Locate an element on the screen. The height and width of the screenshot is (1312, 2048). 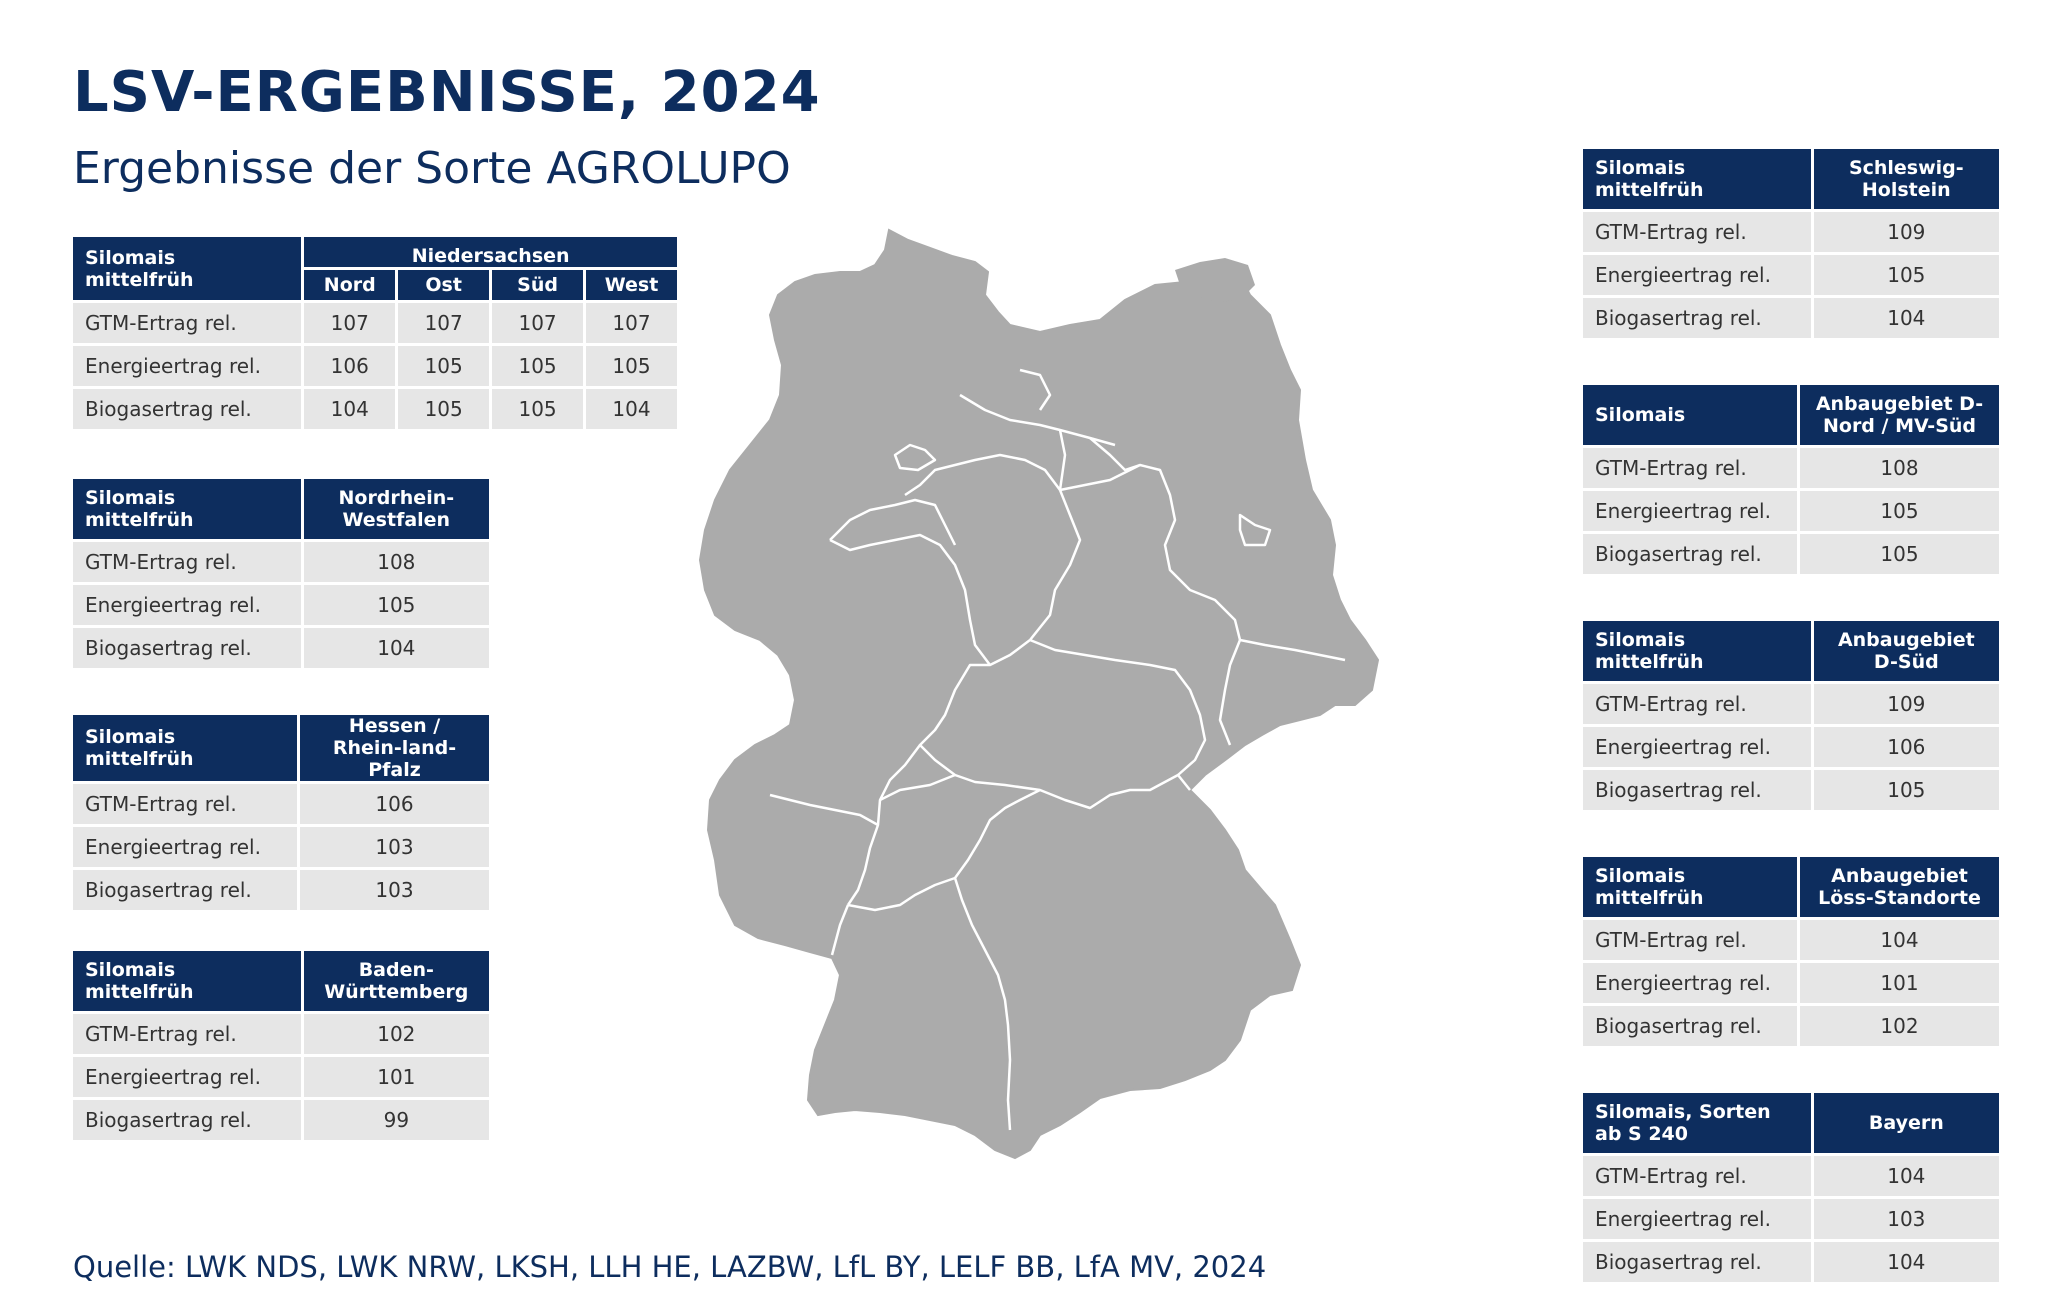
table-row: Energieertrag rel. 106 105 105 105 is located at coordinates (375, 366).